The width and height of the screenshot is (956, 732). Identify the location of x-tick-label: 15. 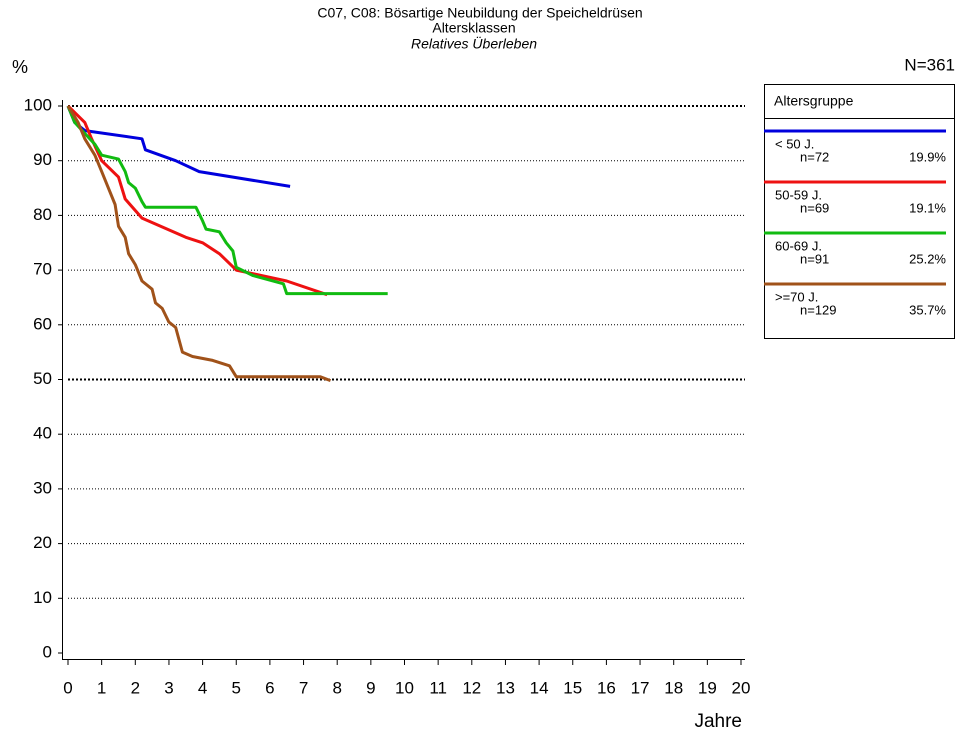
(572, 687).